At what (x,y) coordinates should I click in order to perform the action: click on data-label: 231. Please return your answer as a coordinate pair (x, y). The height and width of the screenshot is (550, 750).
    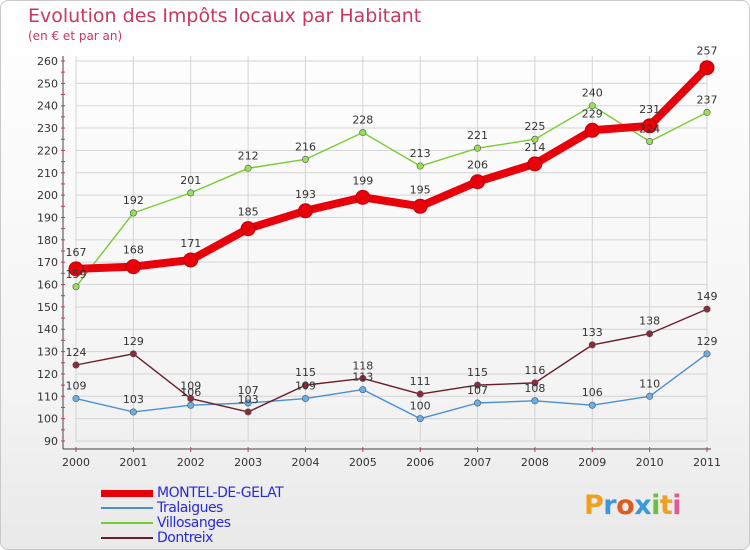
    Looking at the image, I should click on (649, 109).